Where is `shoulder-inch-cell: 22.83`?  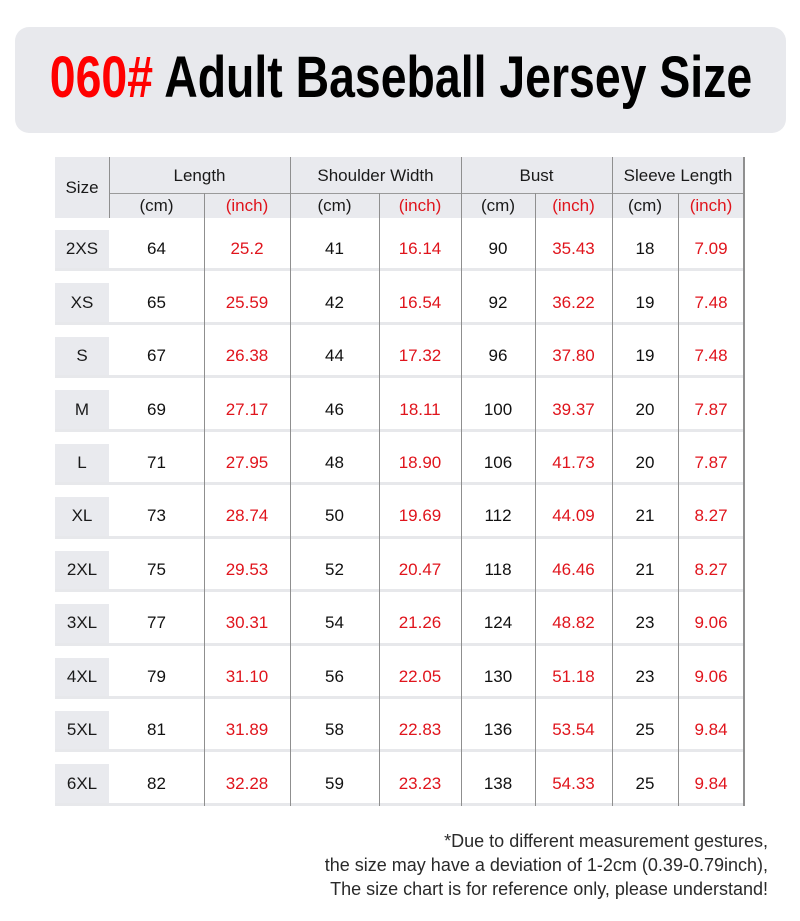
shoulder-inch-cell: 22.83 is located at coordinates (420, 730).